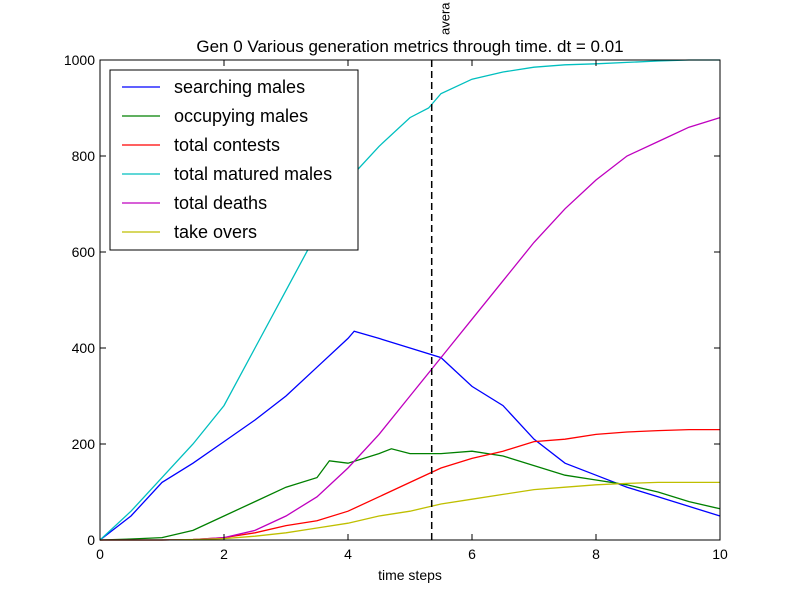 The height and width of the screenshot is (600, 800). What do you see at coordinates (239, 87) in the screenshot?
I see `legend-label-0: searching males` at bounding box center [239, 87].